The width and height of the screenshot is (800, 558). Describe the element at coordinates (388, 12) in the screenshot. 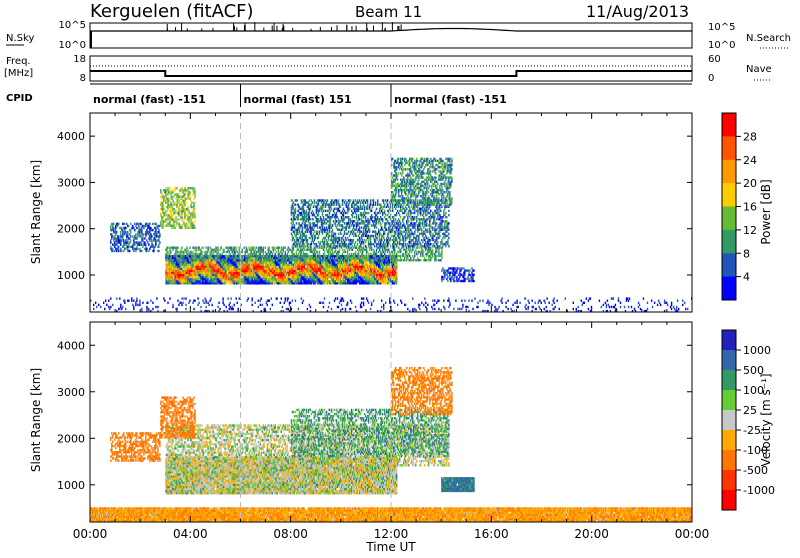

I see `beam-title: Beam 11` at that location.